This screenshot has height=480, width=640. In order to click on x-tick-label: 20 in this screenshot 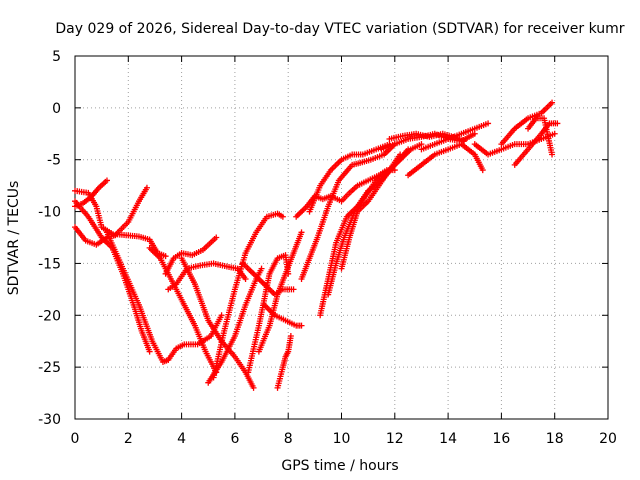, I will do `click(608, 439)`.